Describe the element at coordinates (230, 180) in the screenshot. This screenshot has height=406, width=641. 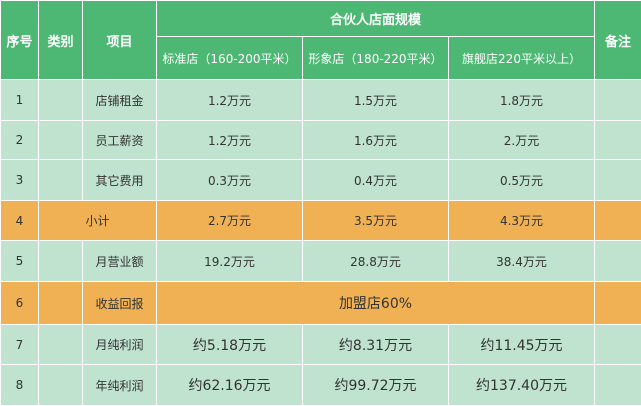
I see `row-standard-value: 0.3万元` at that location.